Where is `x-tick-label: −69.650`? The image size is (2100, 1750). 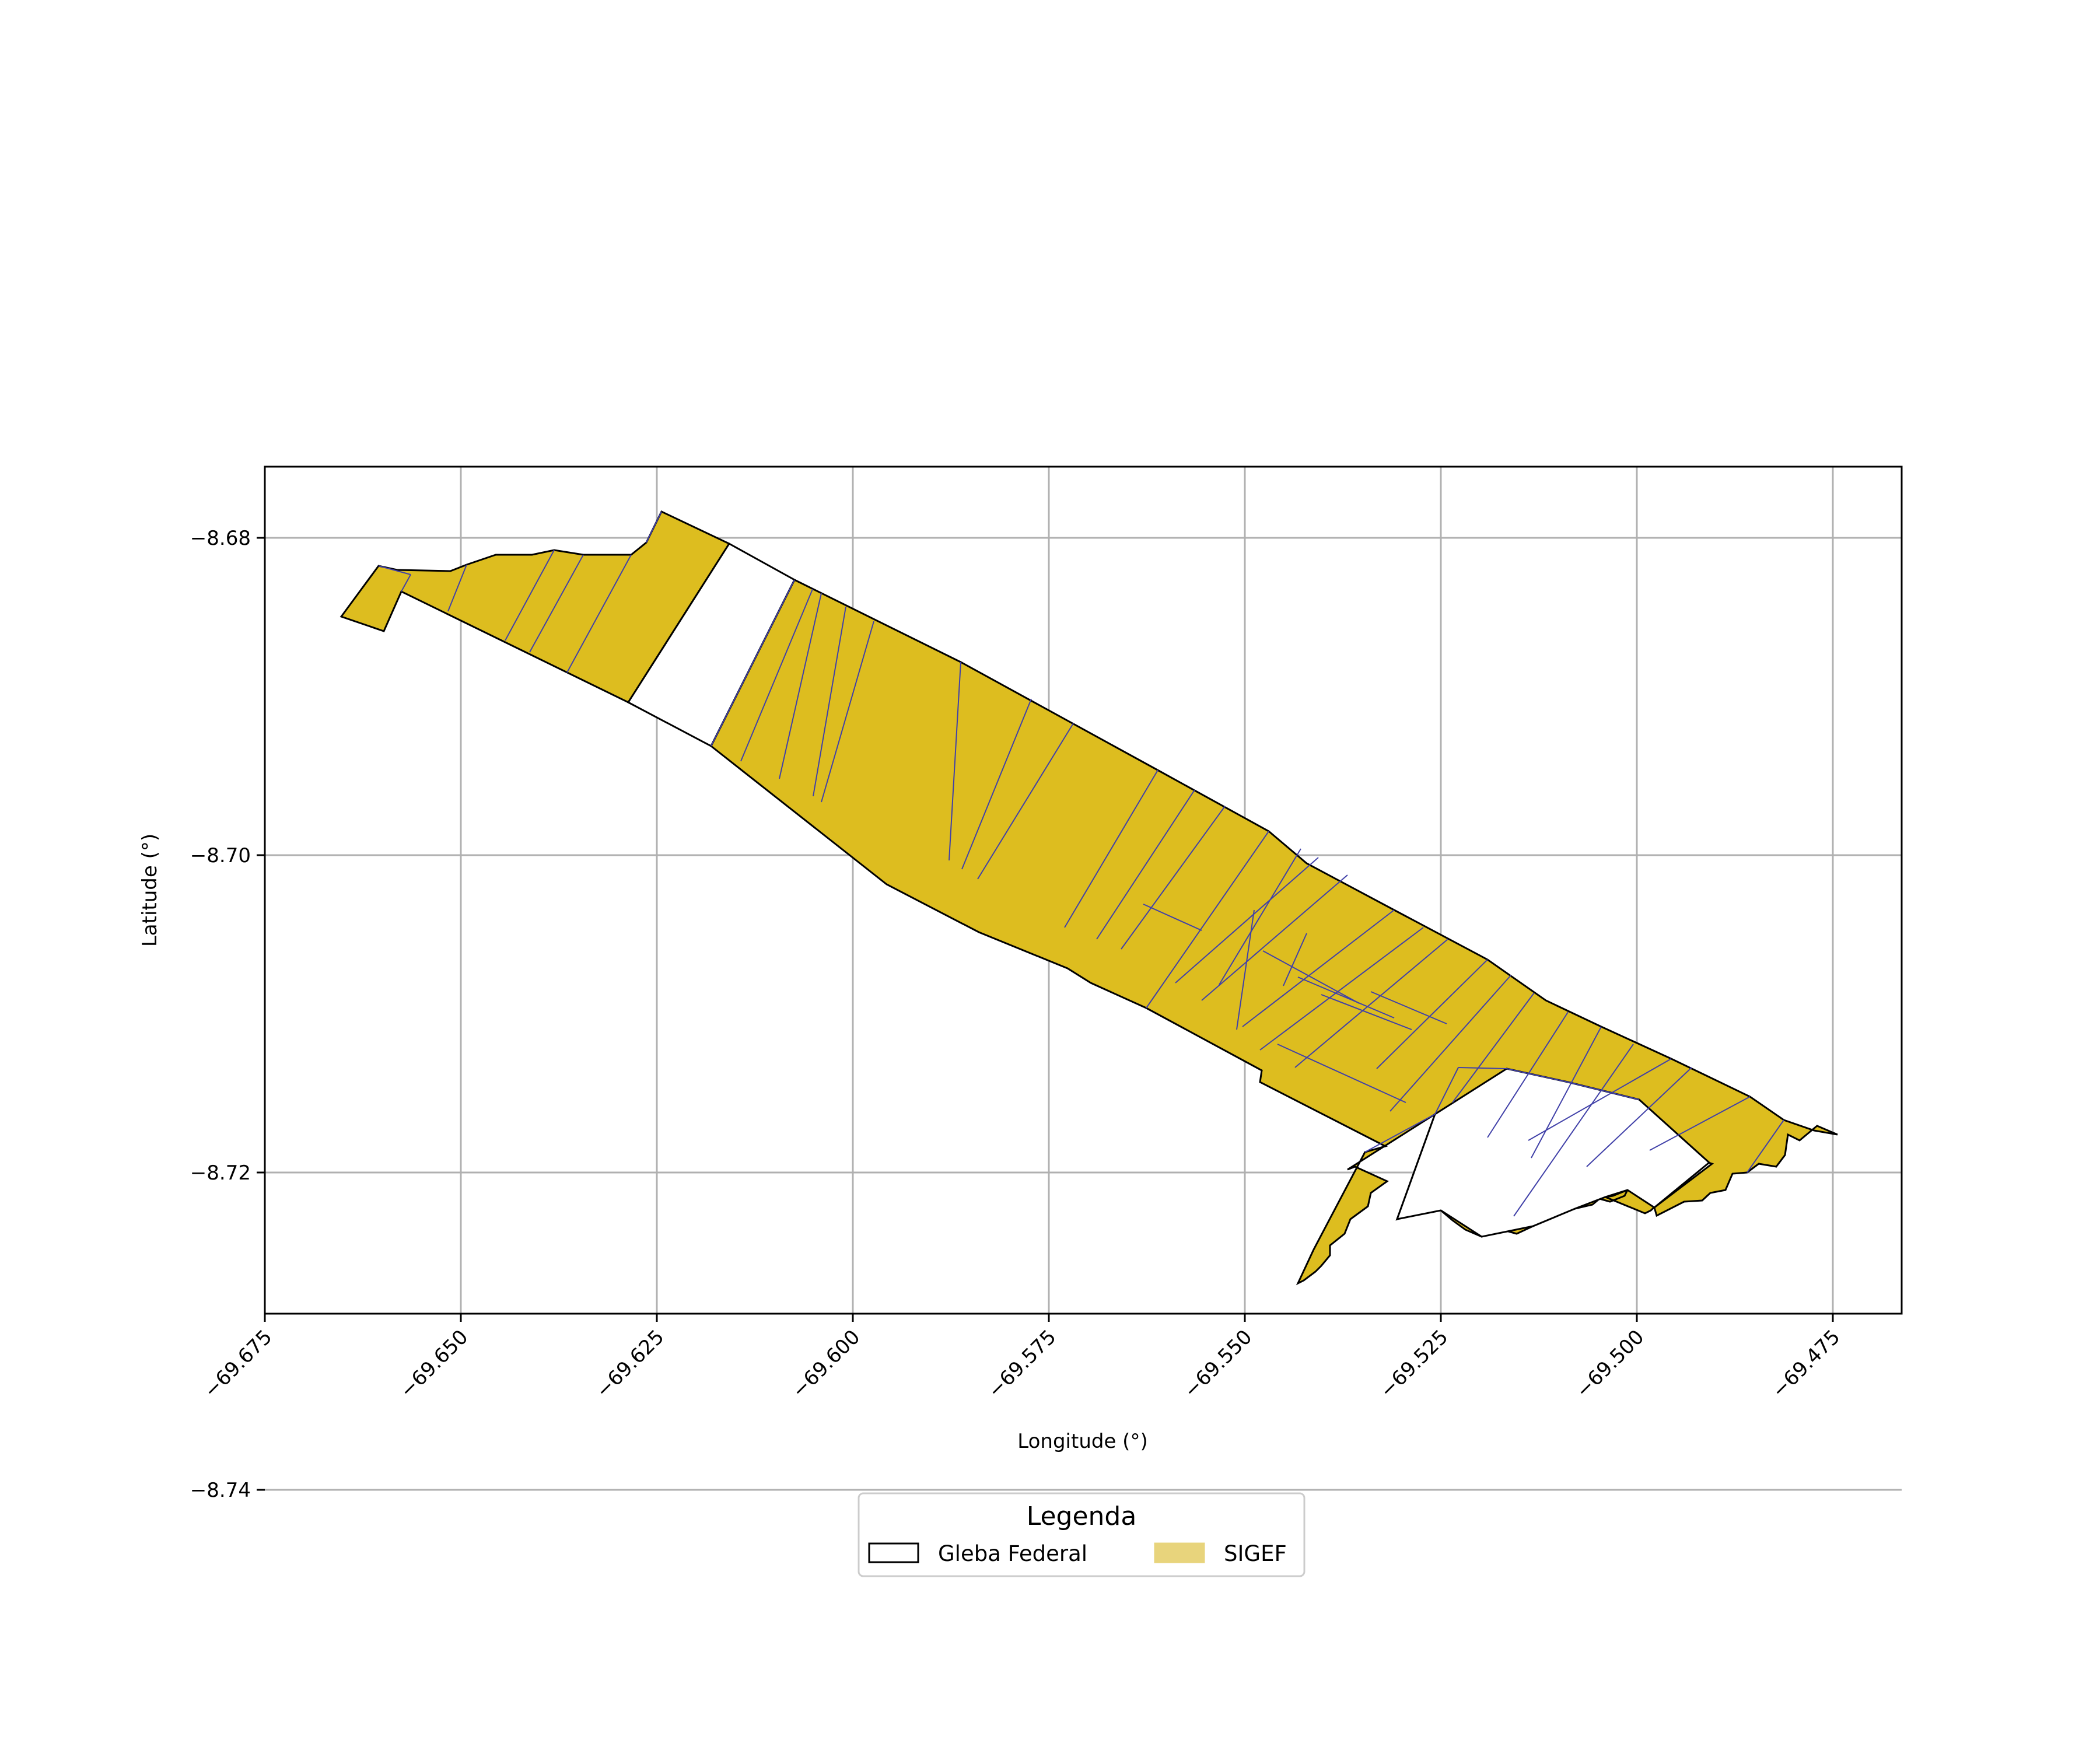
x-tick-label: −69.650 is located at coordinates (434, 1364).